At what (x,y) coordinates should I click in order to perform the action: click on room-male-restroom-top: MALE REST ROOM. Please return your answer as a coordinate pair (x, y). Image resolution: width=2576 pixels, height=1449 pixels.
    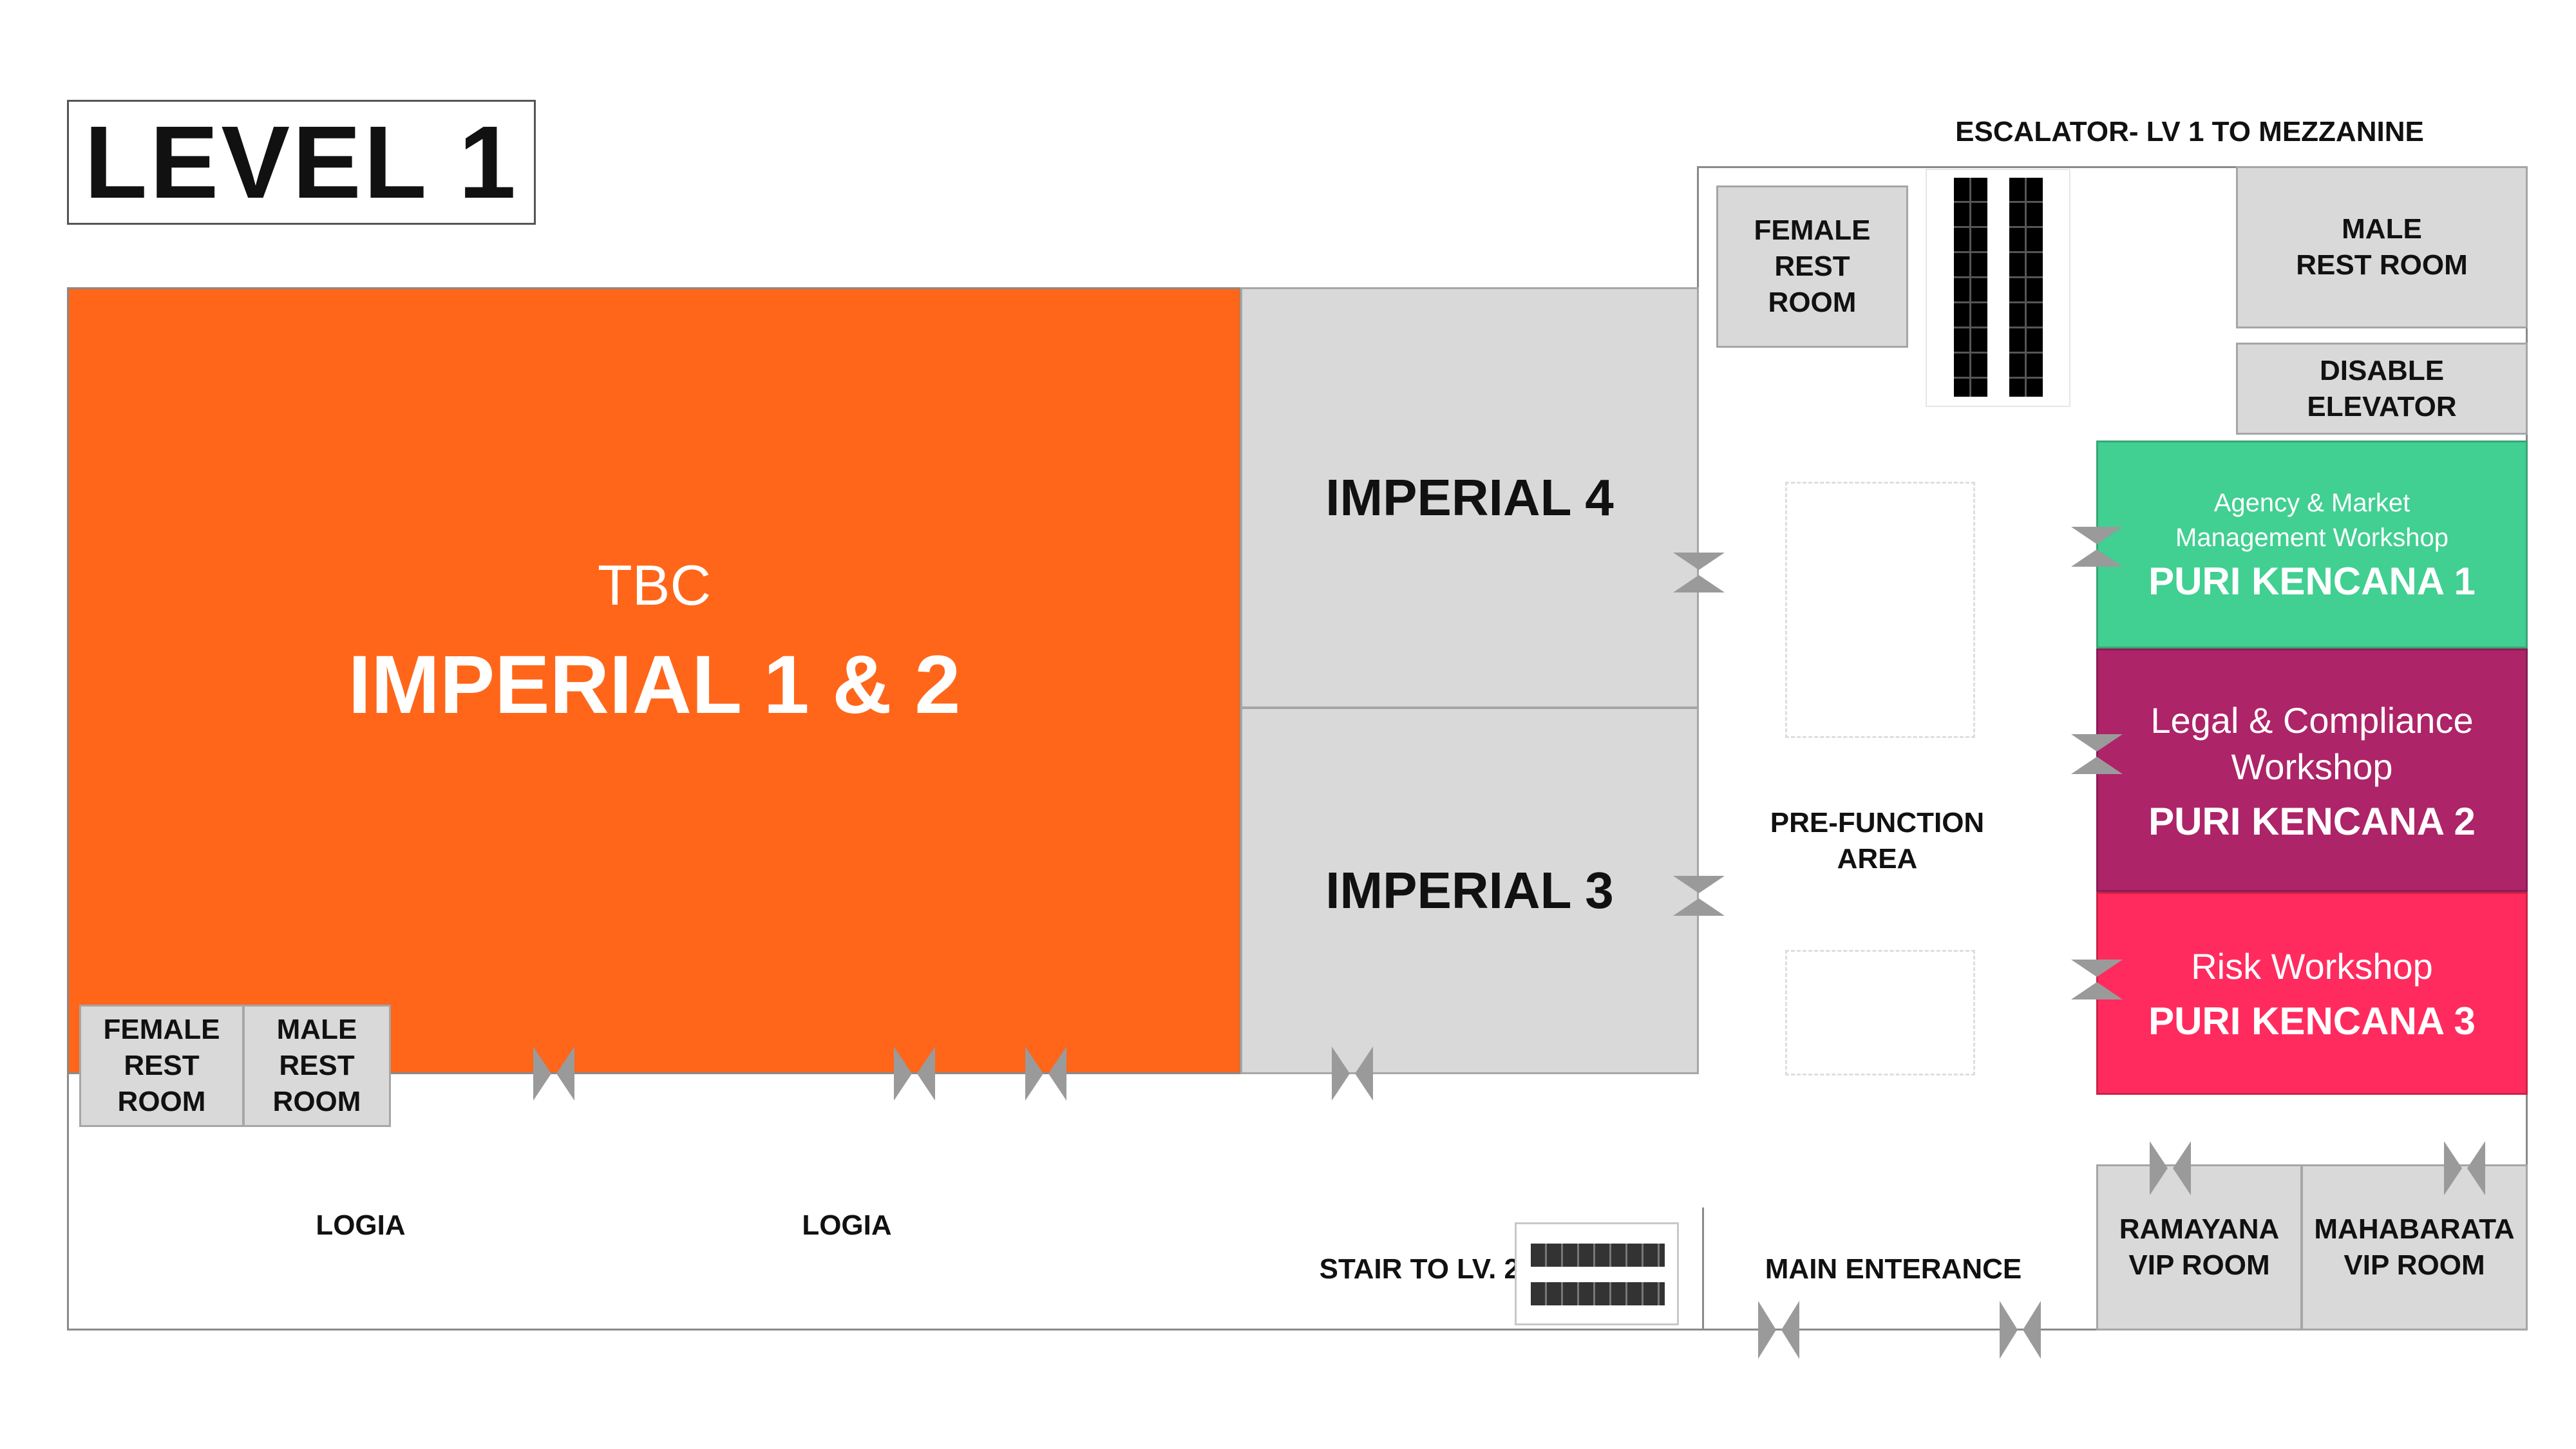
    Looking at the image, I should click on (2382, 247).